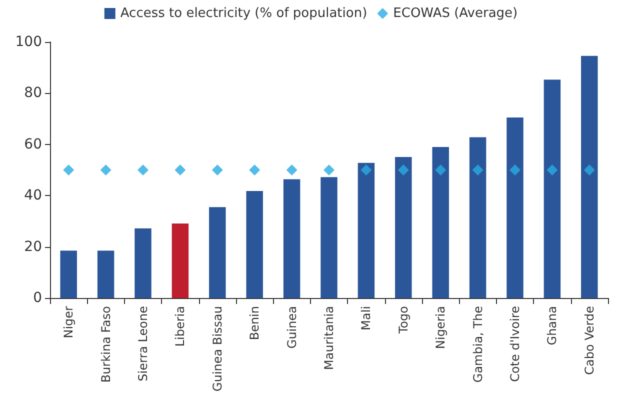 This screenshot has height=410, width=622. I want to click on y-tick-label: 100, so click(28, 42).